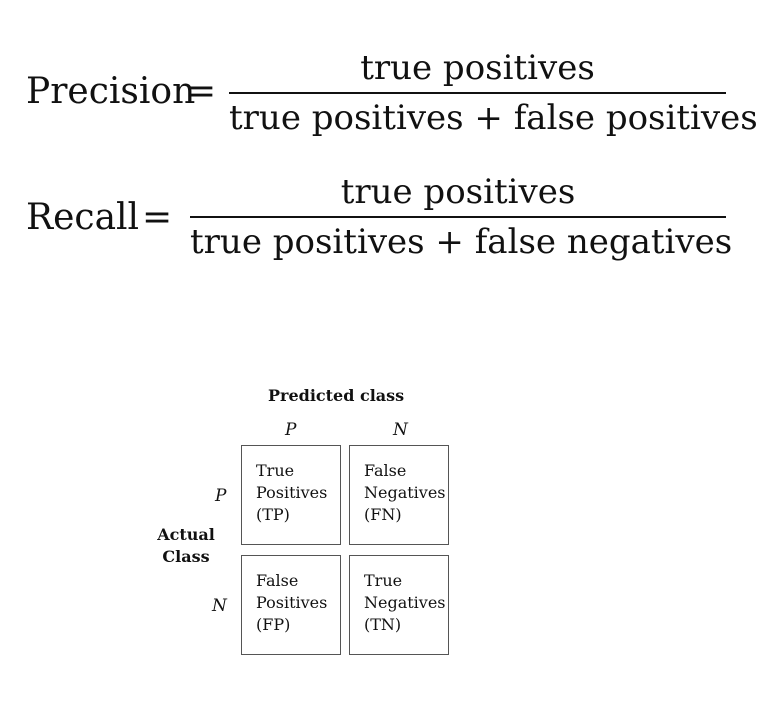  Describe the element at coordinates (83, 217) in the screenshot. I see `recall-label: Recall` at that location.